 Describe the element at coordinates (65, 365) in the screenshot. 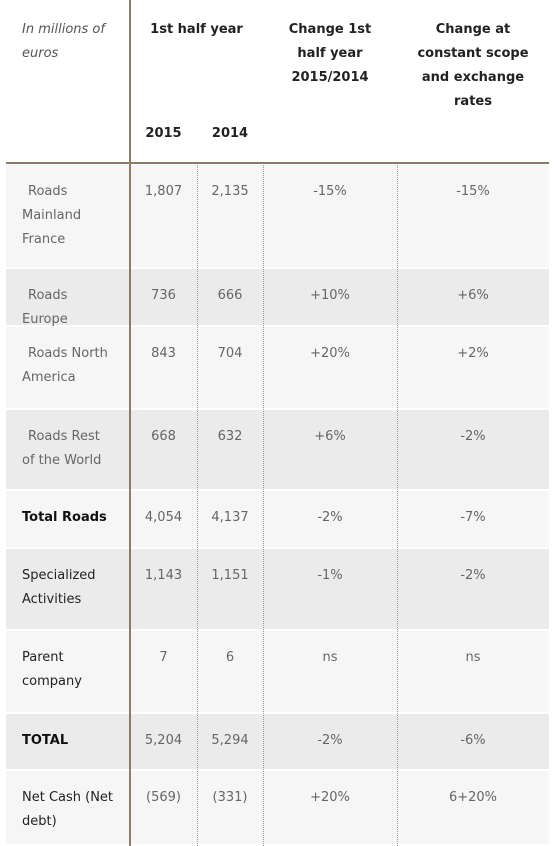

I see `row-label: Roads North America` at that location.